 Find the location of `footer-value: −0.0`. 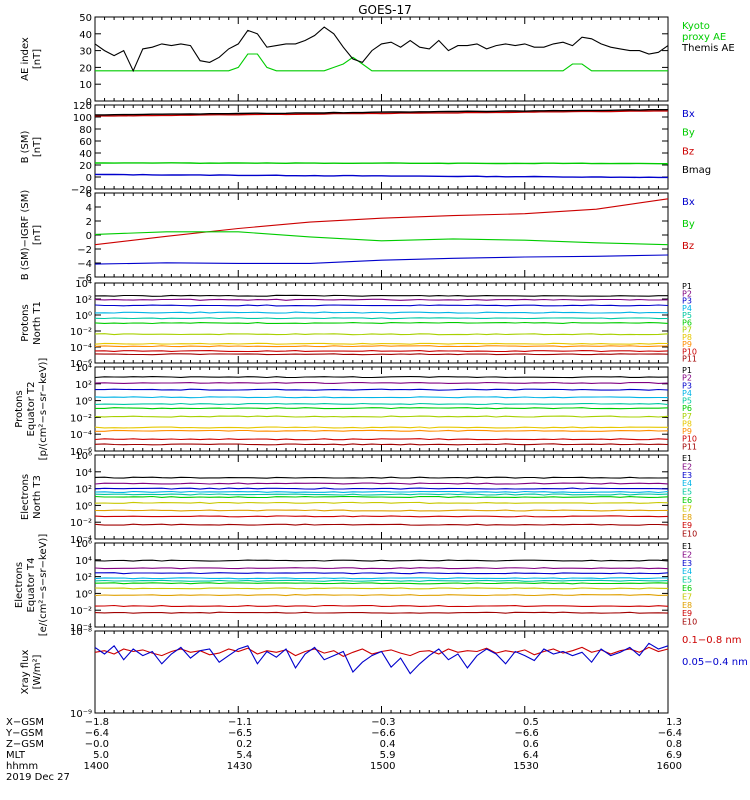

footer-value: −0.0 is located at coordinates (97, 744).